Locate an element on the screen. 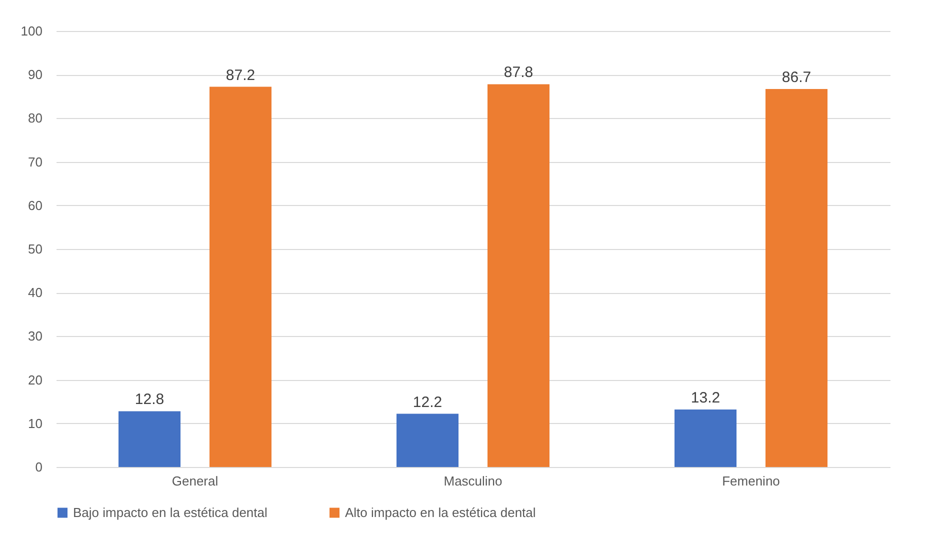  legend-label: Bajo impacto en la estética dental is located at coordinates (170, 512).